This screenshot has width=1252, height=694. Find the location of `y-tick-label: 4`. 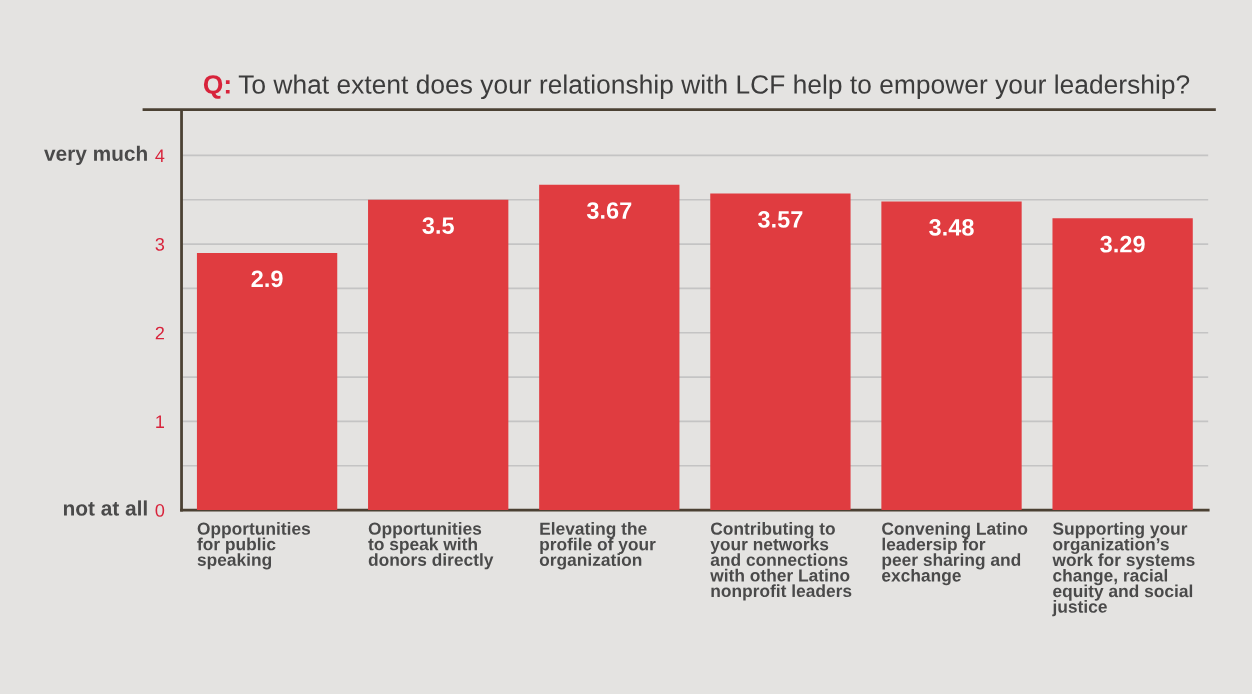

y-tick-label: 4 is located at coordinates (160, 155).